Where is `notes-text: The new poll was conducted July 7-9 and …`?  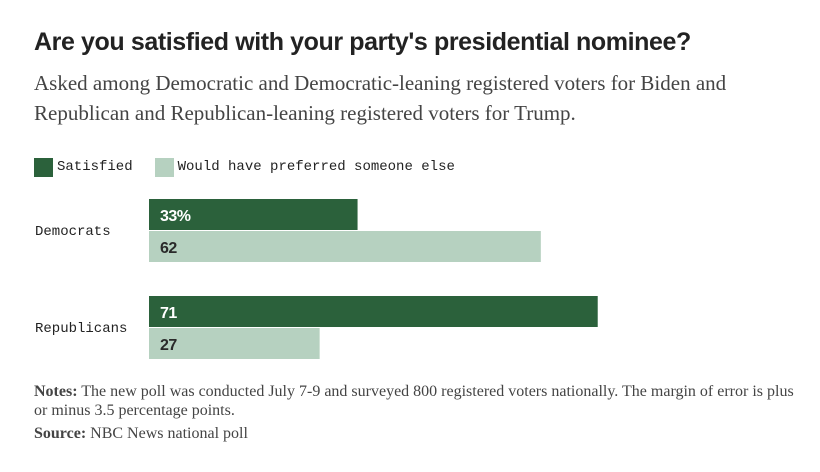
notes-text: The new poll was conducted July 7-9 and … is located at coordinates (414, 401).